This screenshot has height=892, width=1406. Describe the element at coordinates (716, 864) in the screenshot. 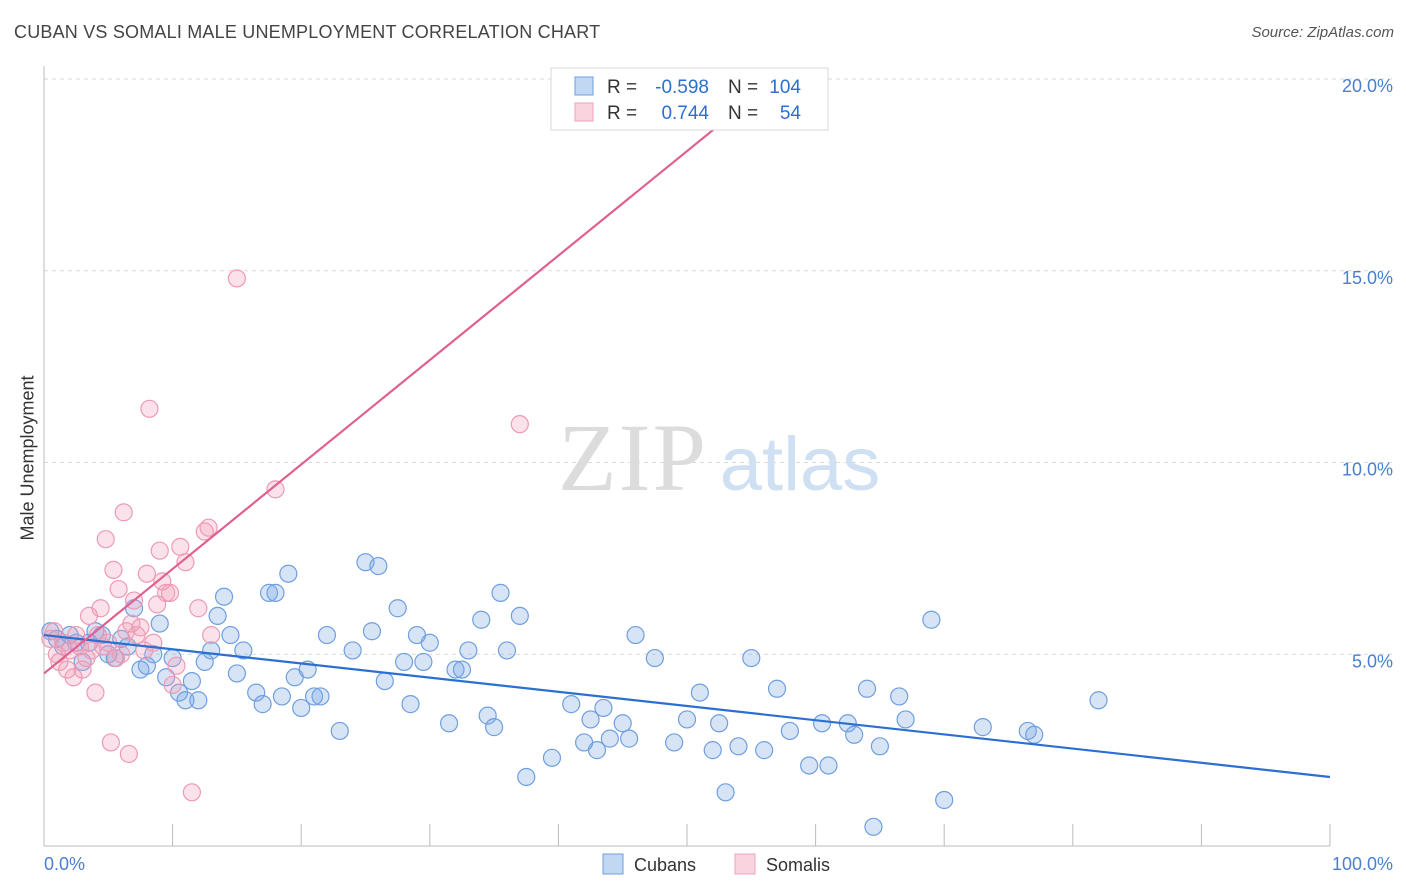

I see `series-legend: Cubans Somalis` at that location.